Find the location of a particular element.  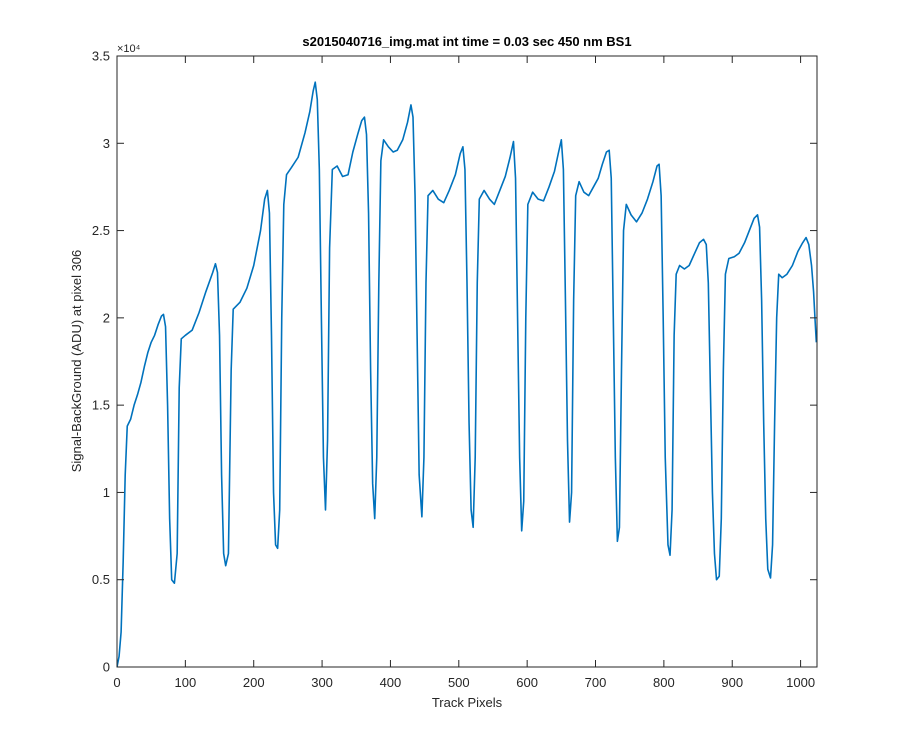

y-axis-exponent-label: ×10⁴ is located at coordinates (129, 49).